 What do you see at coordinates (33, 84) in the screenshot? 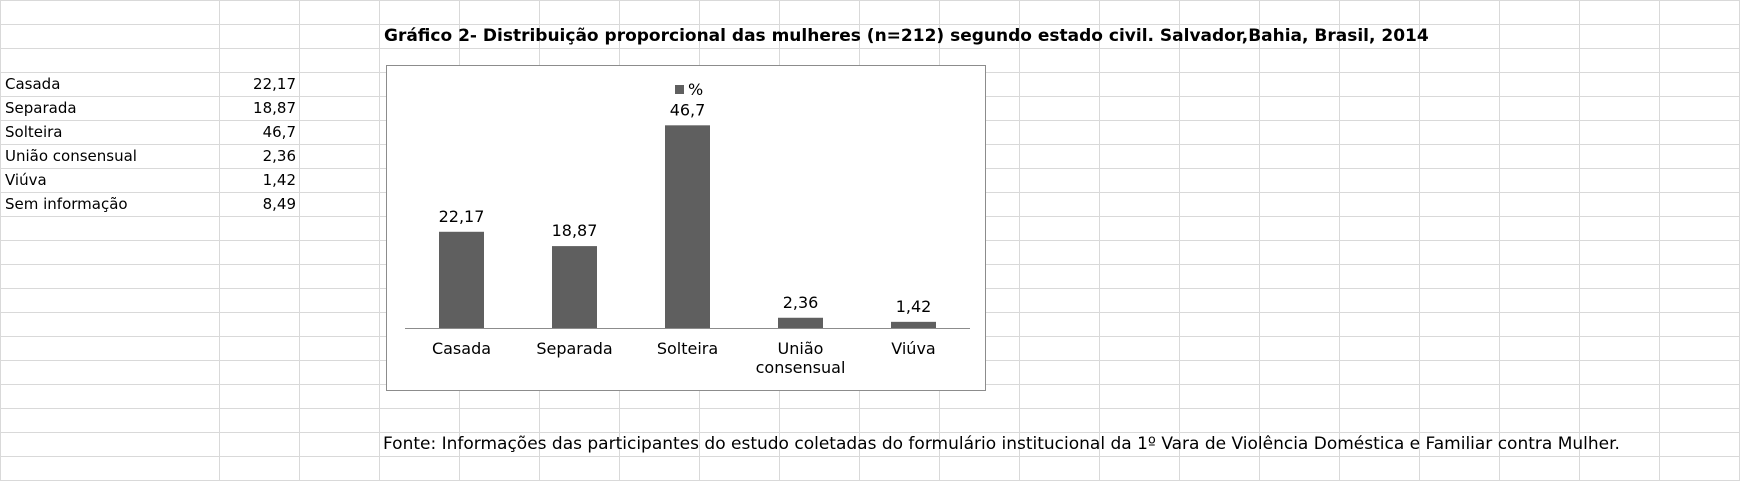
I see `cell-label-casada: Casada` at bounding box center [33, 84].